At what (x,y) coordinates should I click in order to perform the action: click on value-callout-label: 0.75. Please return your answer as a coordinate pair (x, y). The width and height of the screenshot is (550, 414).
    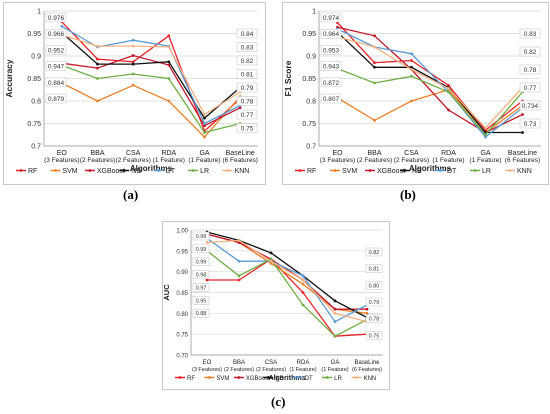
    Looking at the image, I should click on (247, 129).